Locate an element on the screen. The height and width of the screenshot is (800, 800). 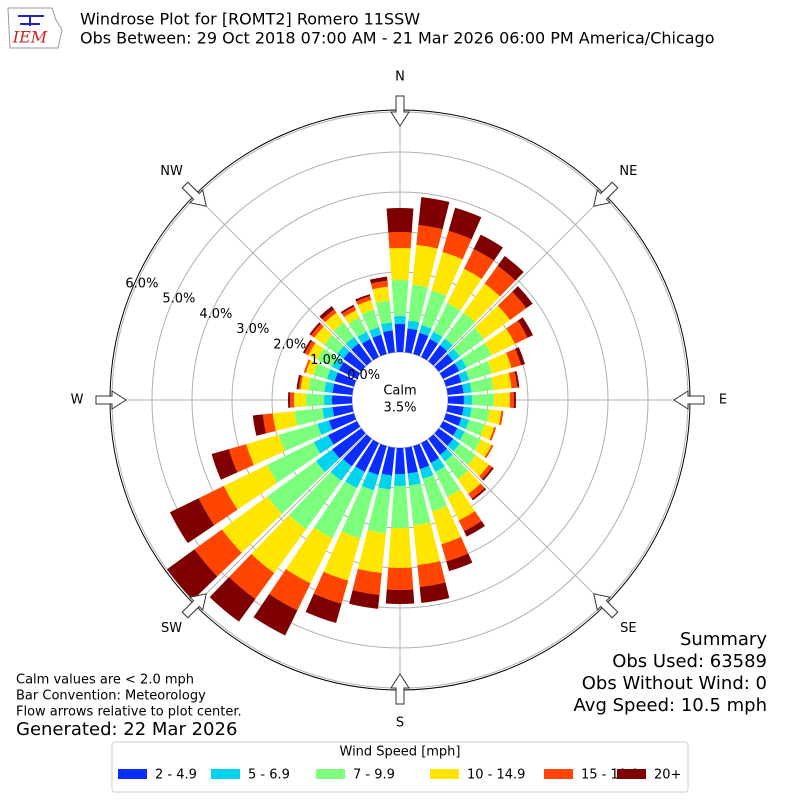
chart-title: Windrose Plot for [ROMT2] Romero 11SSW is located at coordinates (250, 19).